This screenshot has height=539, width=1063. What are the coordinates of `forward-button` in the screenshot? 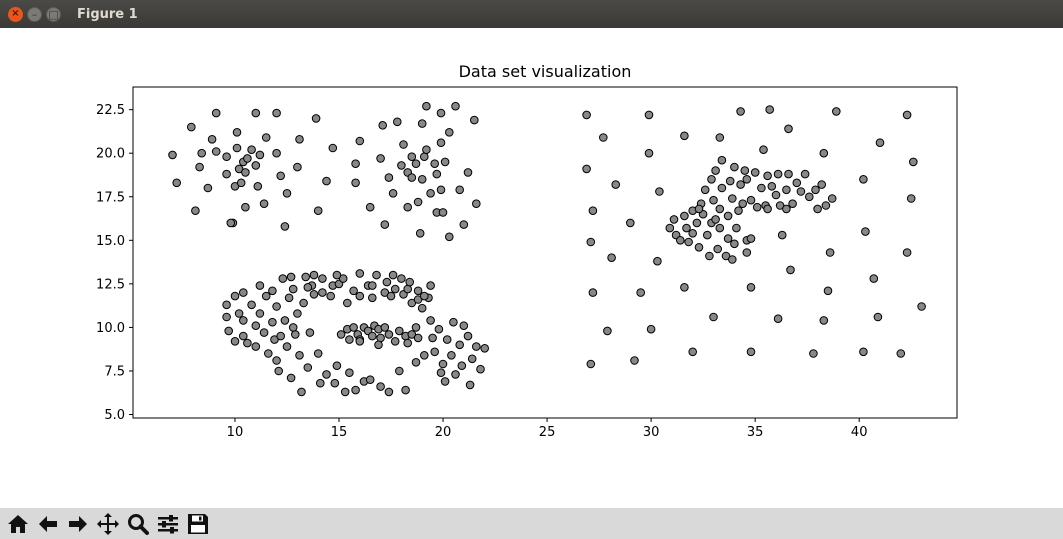 It's located at (77, 523).